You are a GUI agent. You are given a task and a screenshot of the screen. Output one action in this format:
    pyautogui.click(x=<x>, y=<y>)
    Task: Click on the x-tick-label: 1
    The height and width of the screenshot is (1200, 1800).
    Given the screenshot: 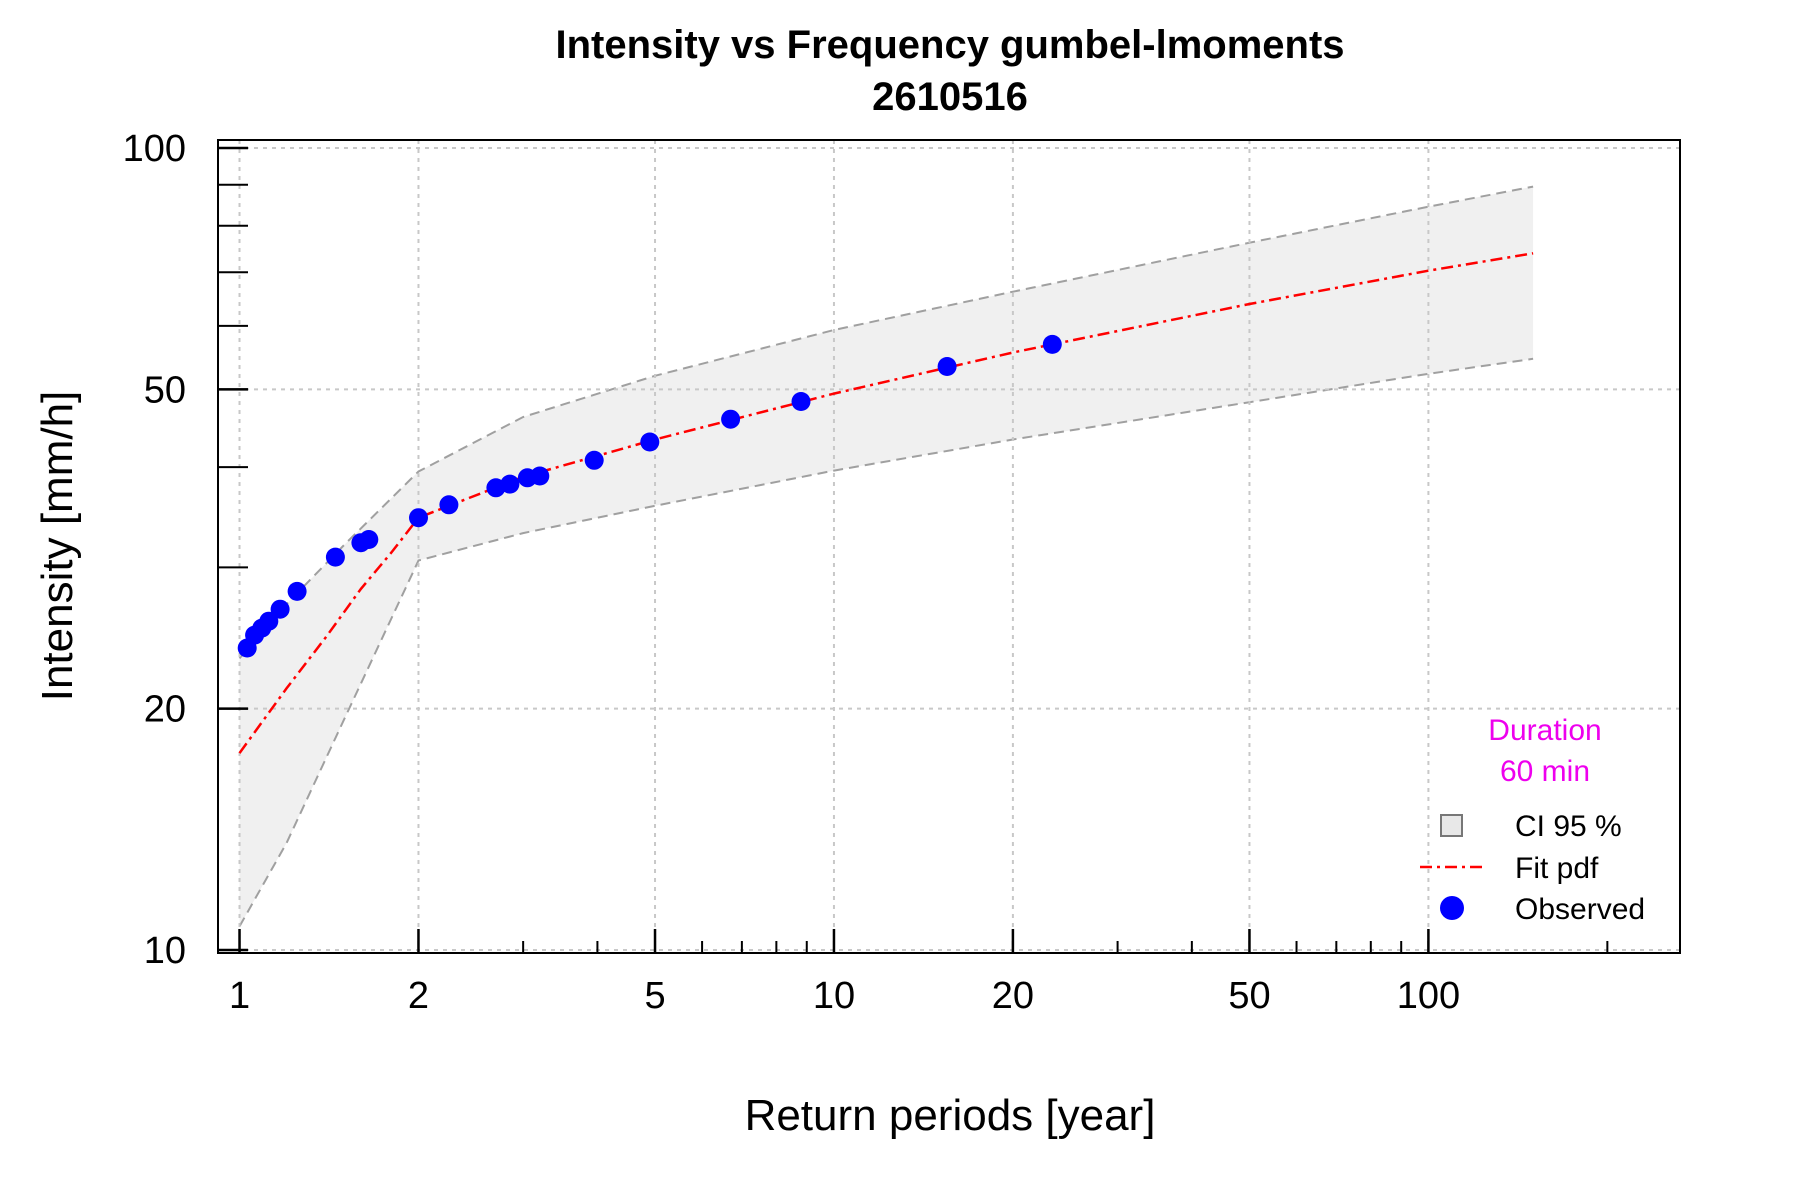 What is the action you would take?
    pyautogui.click(x=239, y=996)
    